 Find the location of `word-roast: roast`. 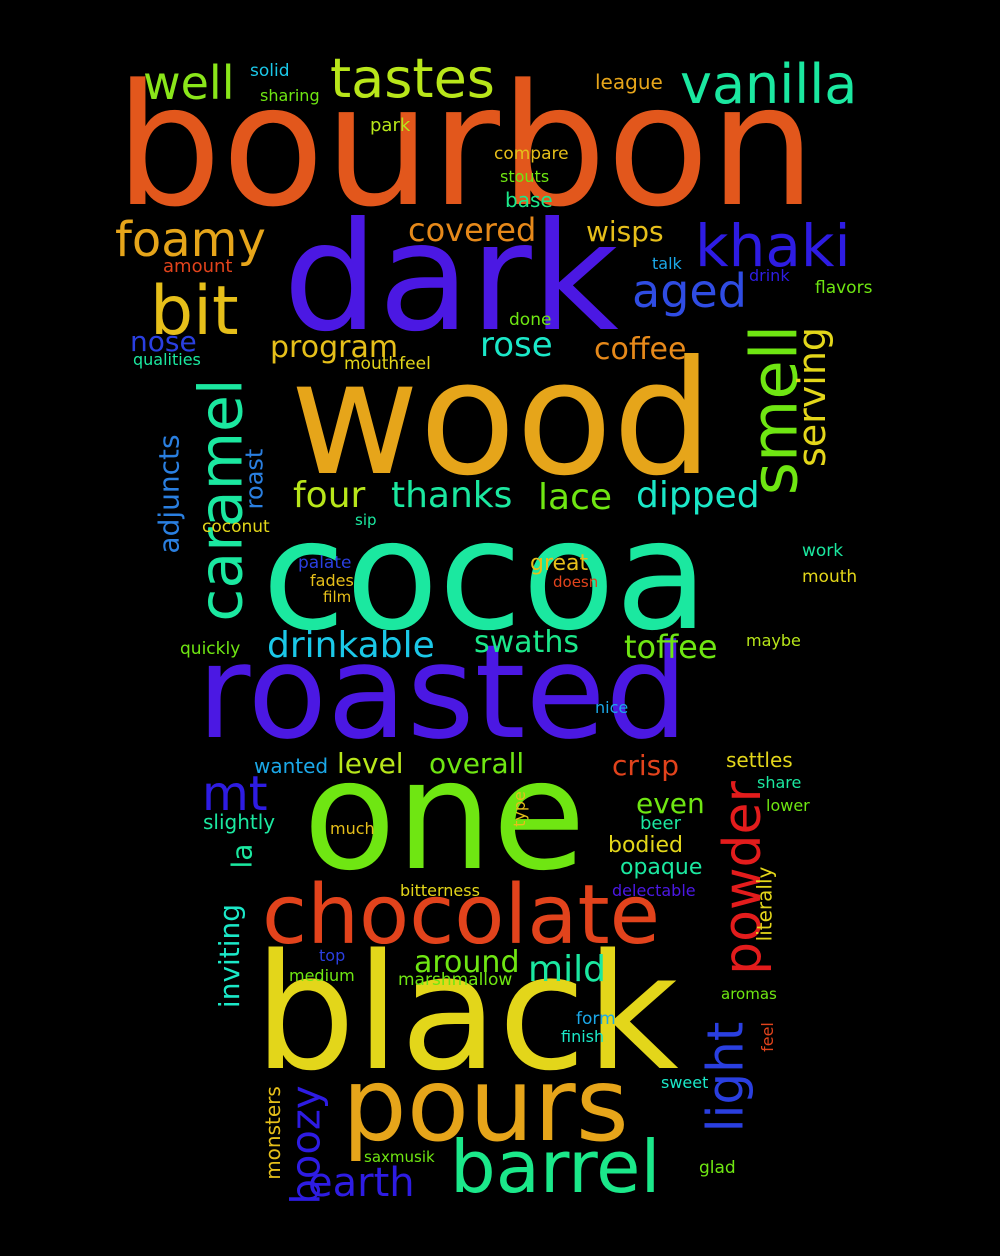

word-roast: roast is located at coordinates (254, 479).